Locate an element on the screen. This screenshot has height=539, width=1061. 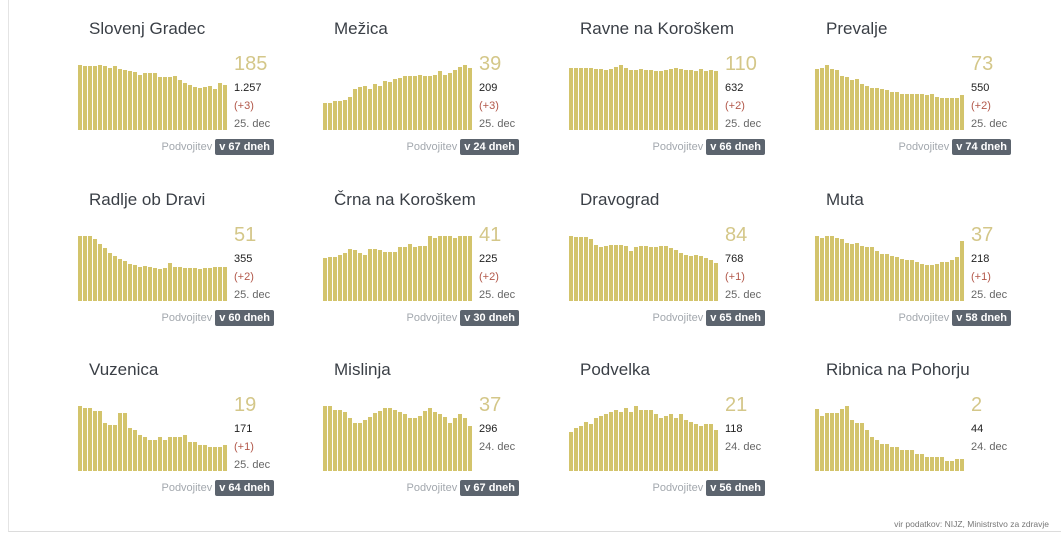
municipality-title: Mislinja is located at coordinates (362, 369).